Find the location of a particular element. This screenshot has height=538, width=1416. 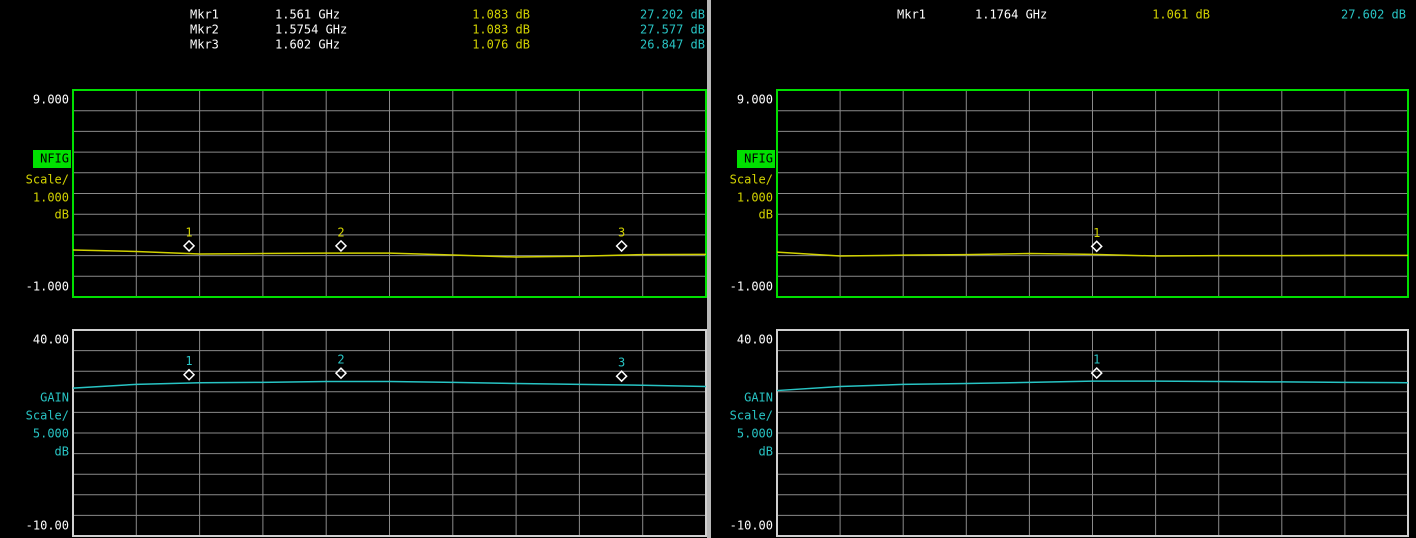

marker-freq: 1.1764 GHz is located at coordinates (1011, 15).